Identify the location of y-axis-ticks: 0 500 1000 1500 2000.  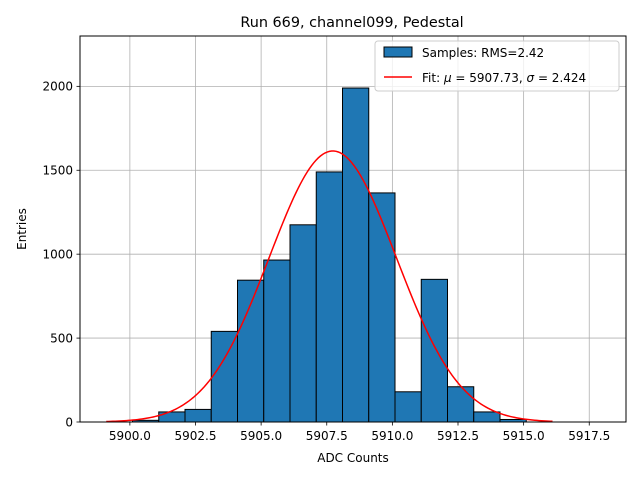
(61, 254).